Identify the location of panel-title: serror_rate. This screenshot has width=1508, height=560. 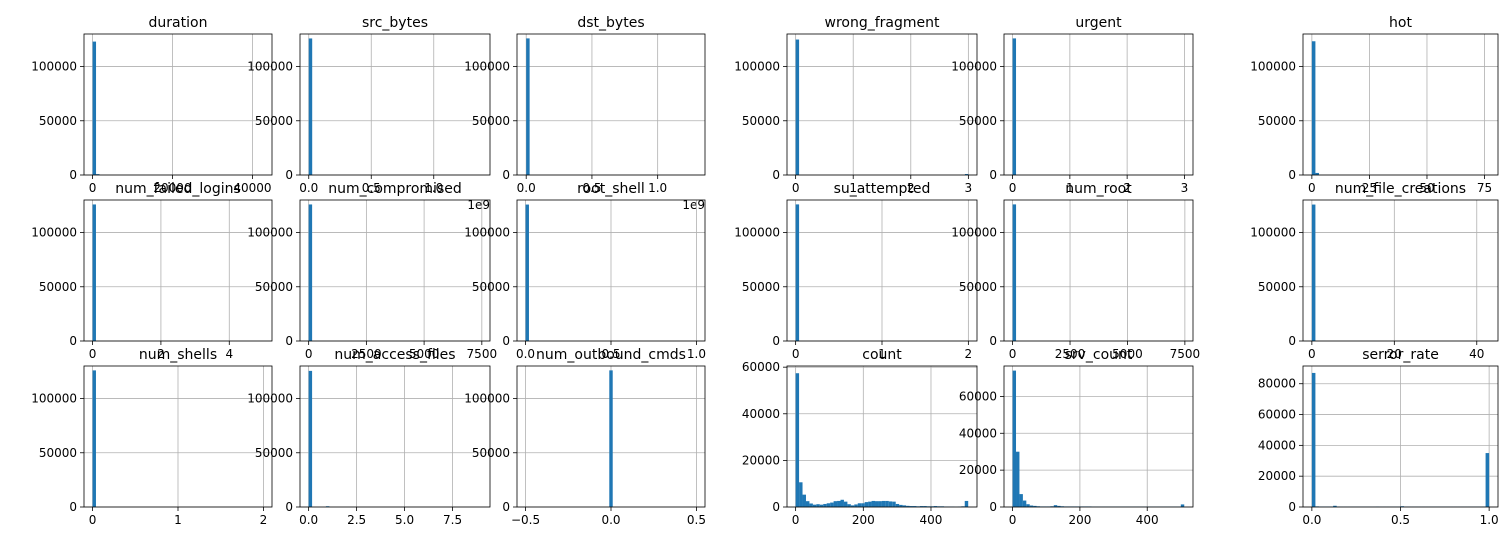
(1400, 355).